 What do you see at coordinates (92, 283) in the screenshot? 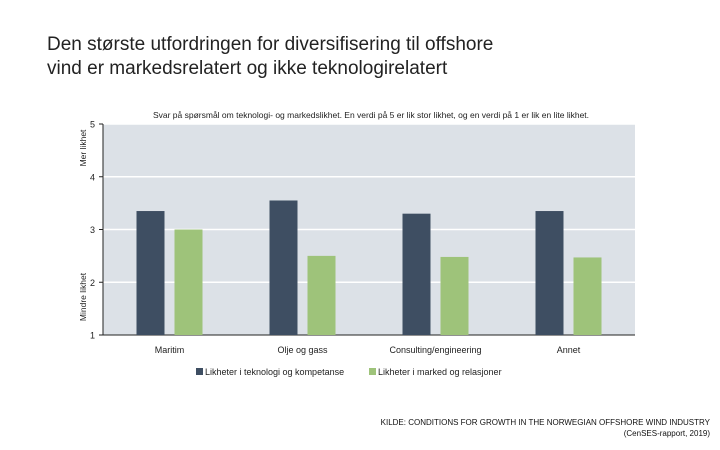
I see `y-tick-label: 2` at bounding box center [92, 283].